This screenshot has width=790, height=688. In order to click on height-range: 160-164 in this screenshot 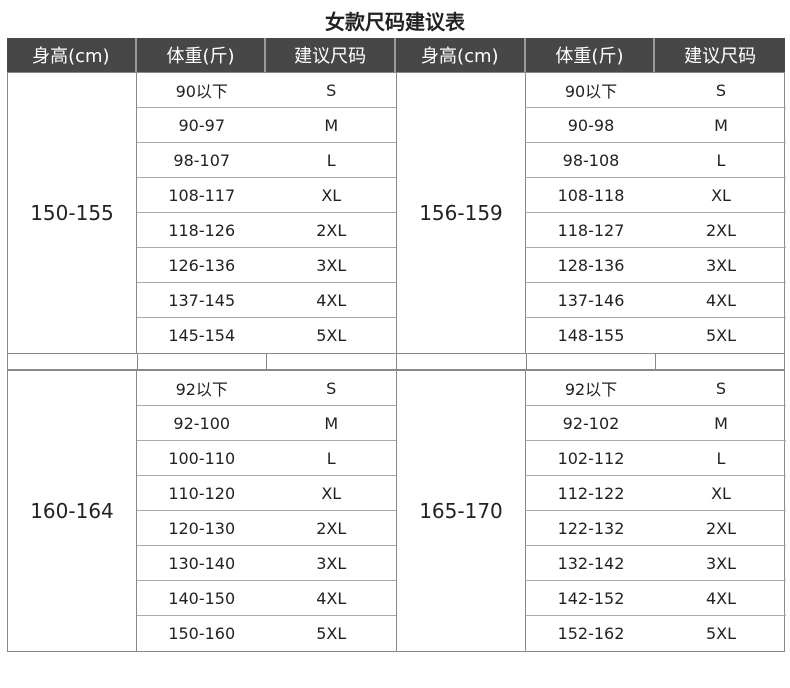, I will do `click(72, 511)`.